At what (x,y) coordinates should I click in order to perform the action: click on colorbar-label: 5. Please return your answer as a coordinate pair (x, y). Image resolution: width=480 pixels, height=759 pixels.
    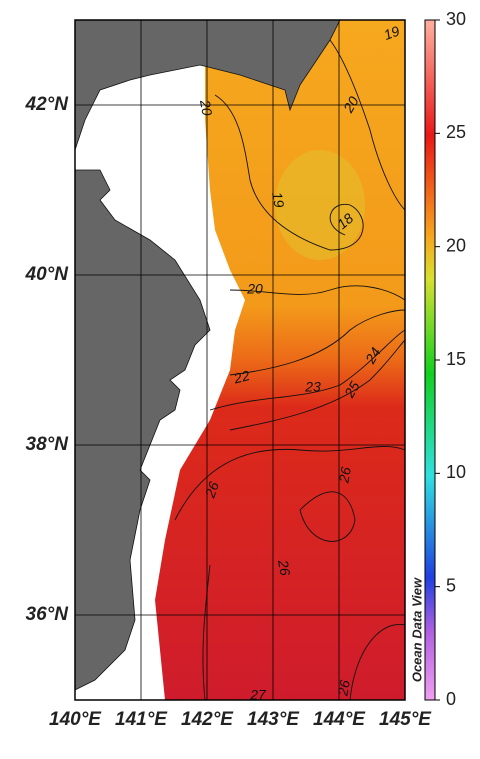
    Looking at the image, I should click on (451, 585).